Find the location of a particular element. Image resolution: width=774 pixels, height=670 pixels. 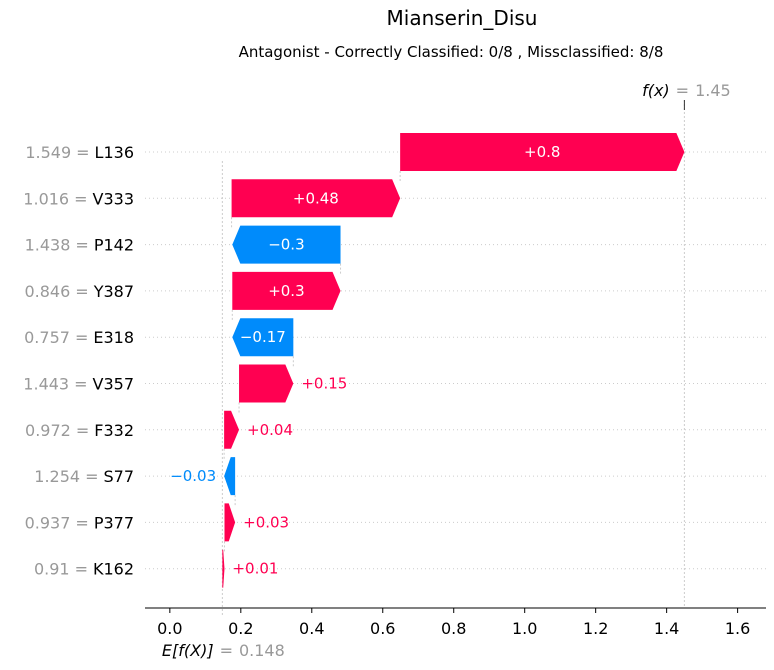

x-tick-label: 0.0 is located at coordinates (169, 628).